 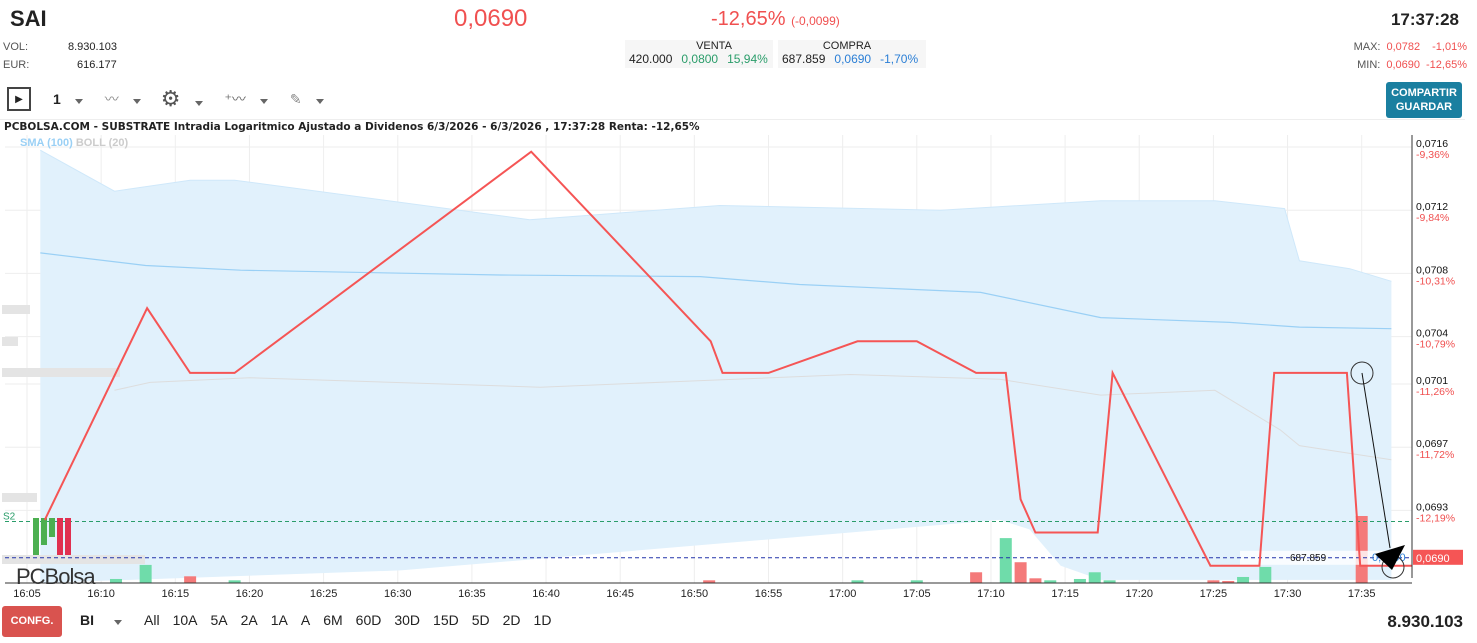 I want to click on mode-select: BI, so click(x=101, y=620).